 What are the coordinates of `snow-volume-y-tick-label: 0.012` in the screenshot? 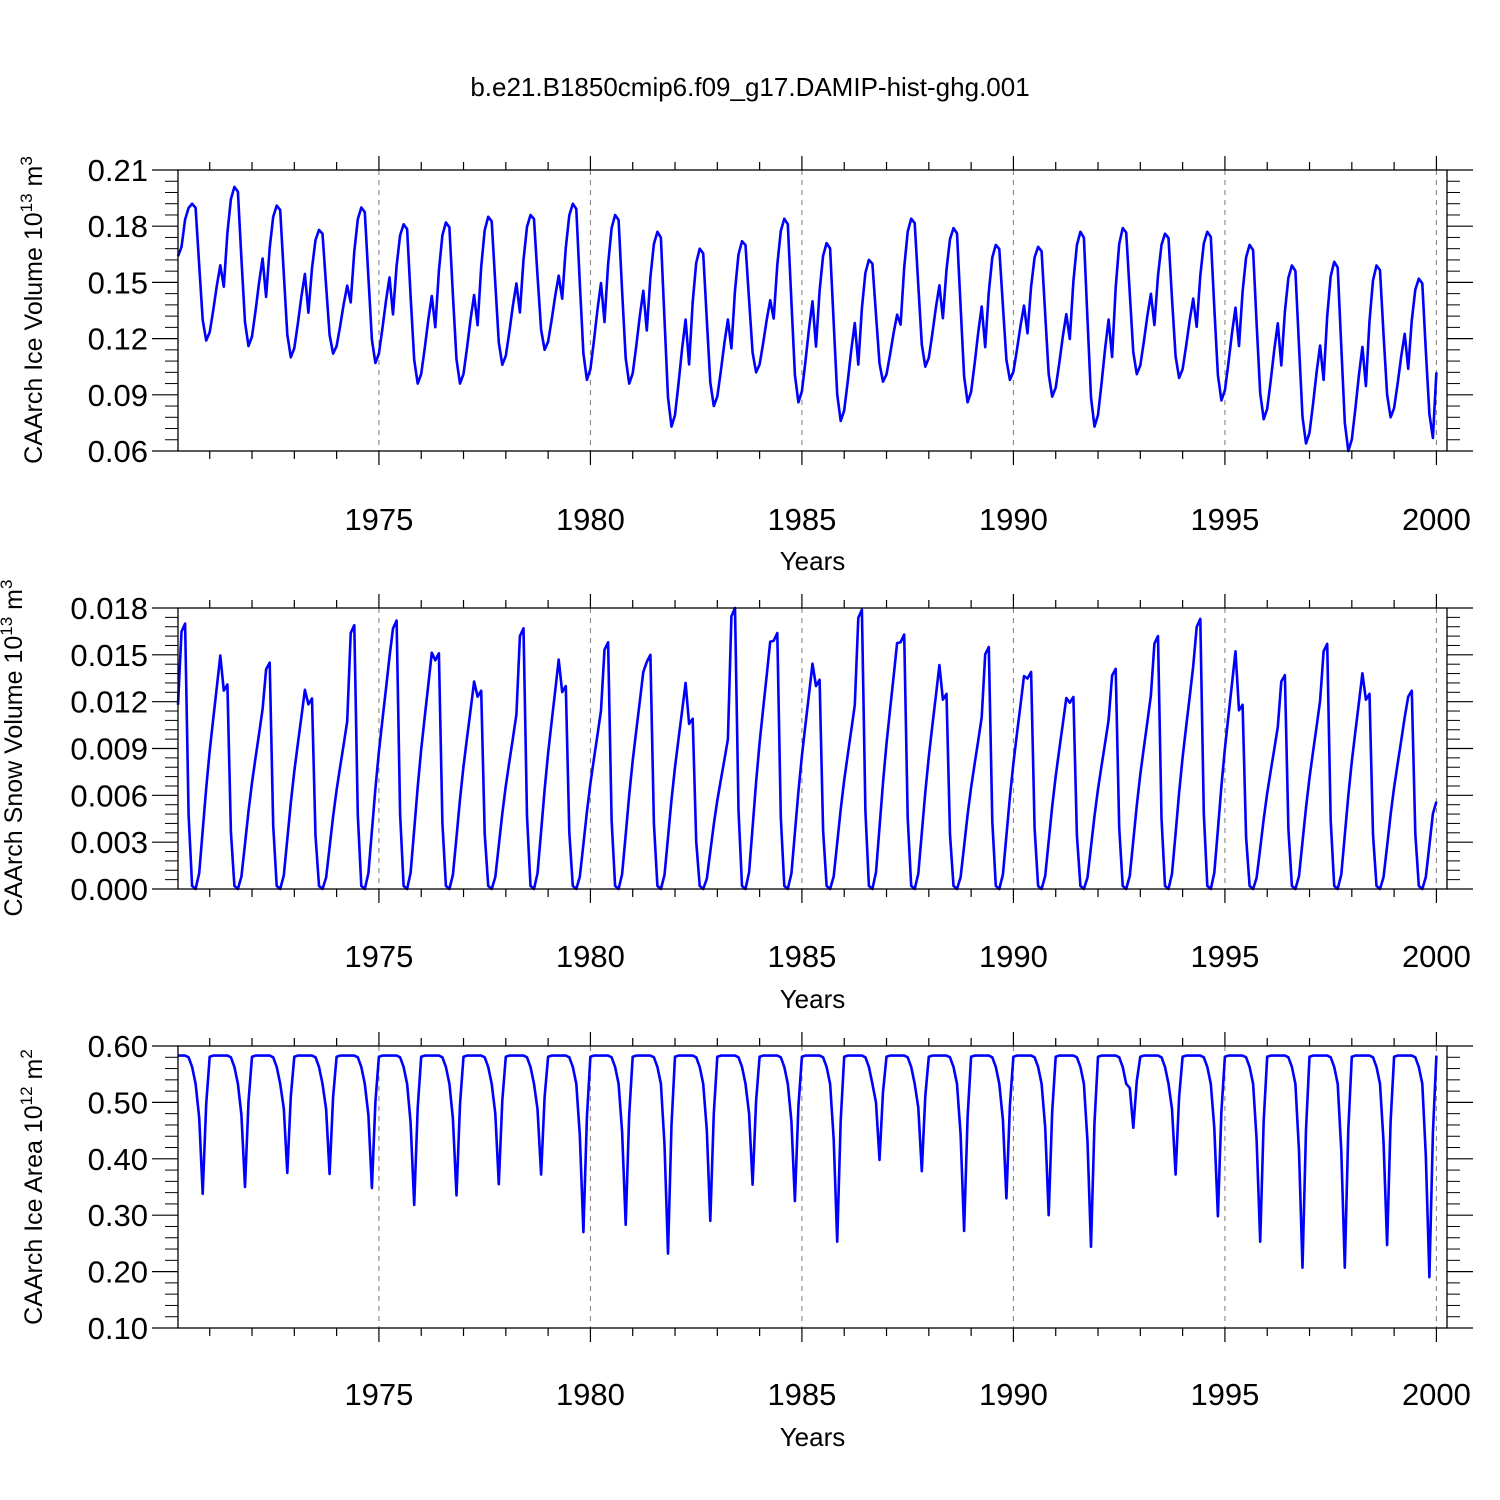 It's located at (109, 702).